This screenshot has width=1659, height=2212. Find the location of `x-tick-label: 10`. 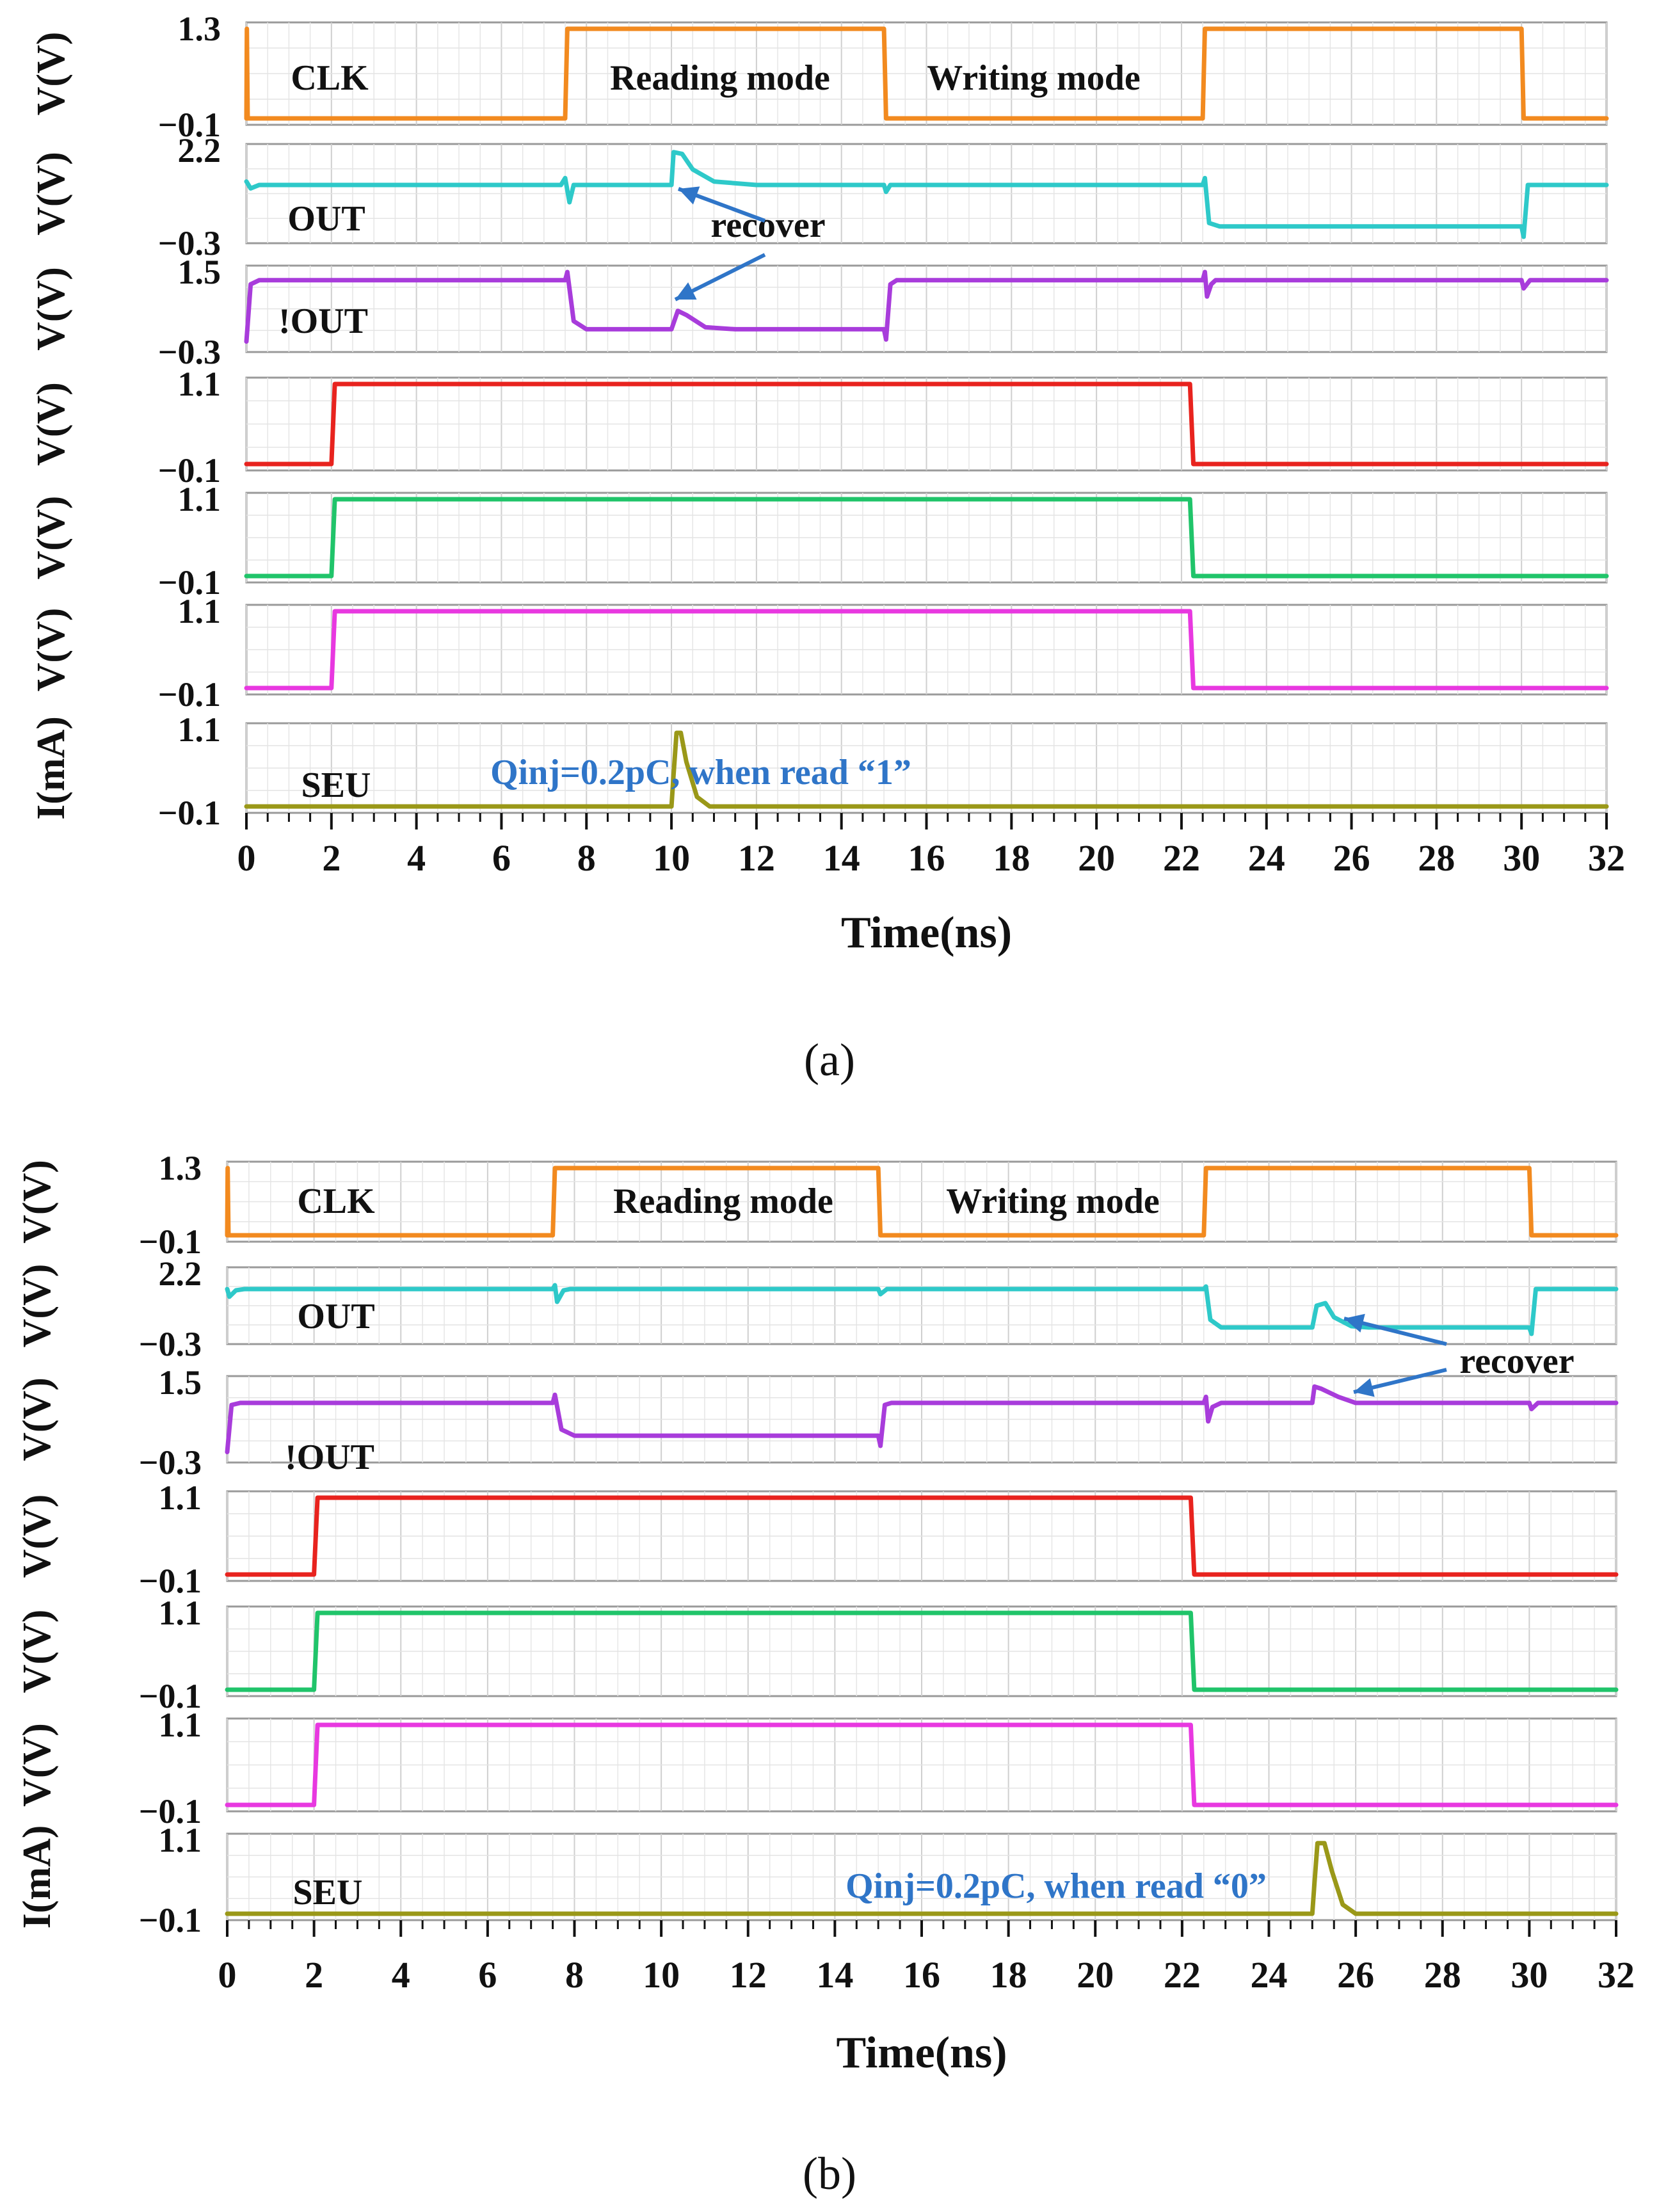

x-tick-label: 10 is located at coordinates (661, 1975).